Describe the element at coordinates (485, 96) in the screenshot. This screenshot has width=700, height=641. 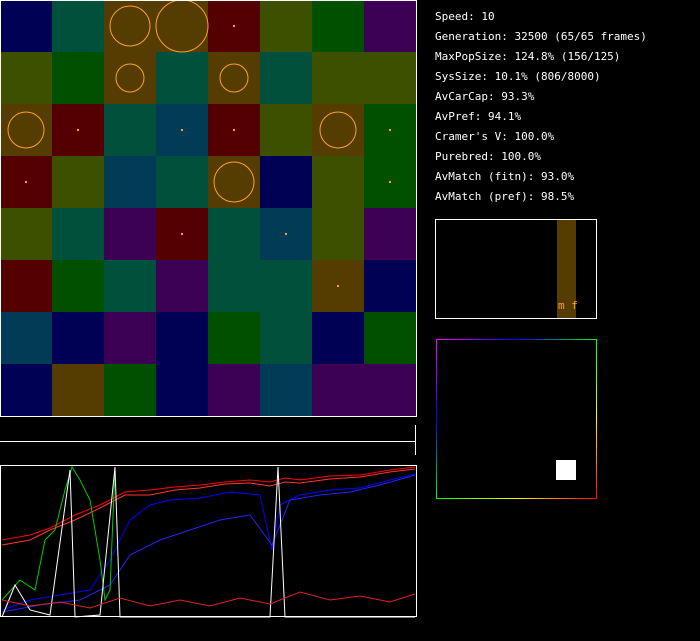
I see `stat-line: AvCarCap: 93.3%` at that location.